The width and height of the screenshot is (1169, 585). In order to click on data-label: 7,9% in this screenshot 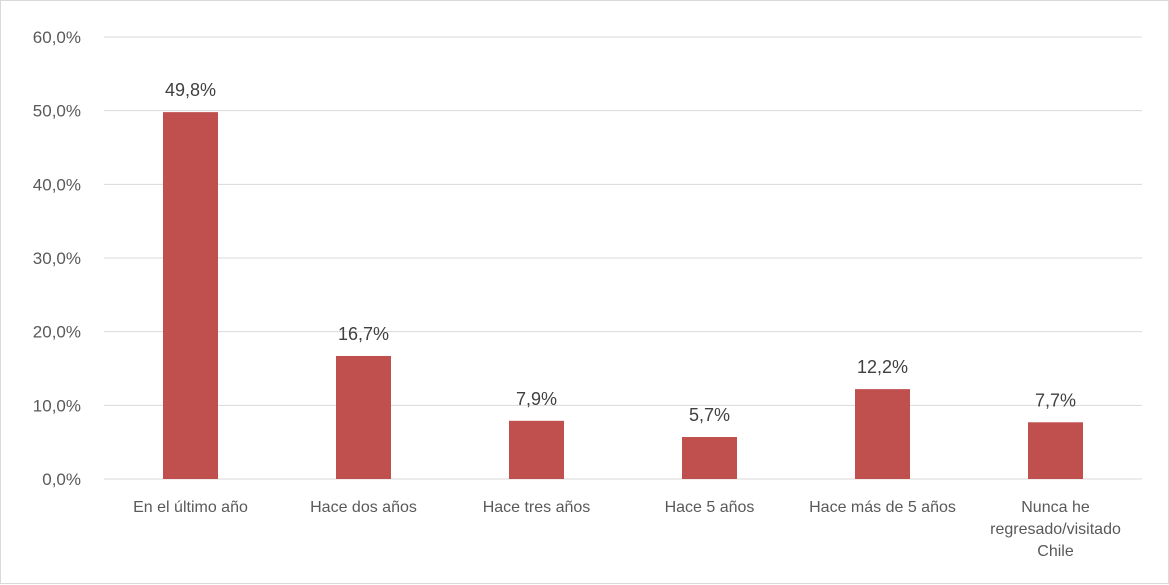, I will do `click(536, 399)`.